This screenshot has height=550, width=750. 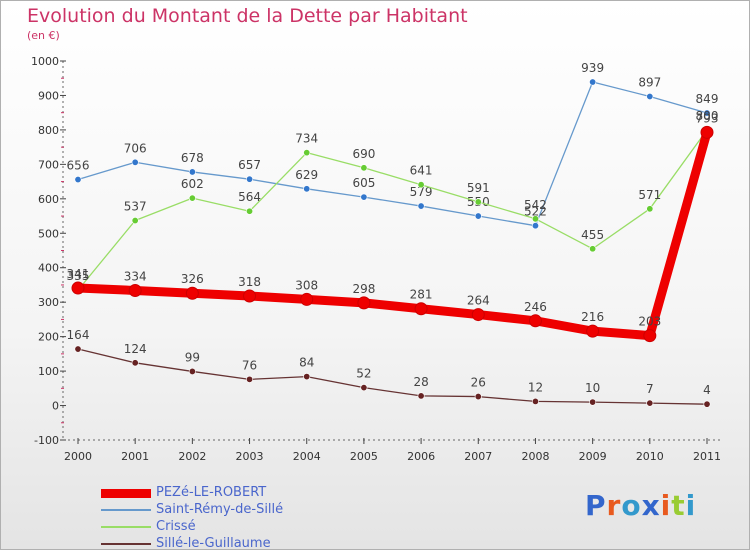 I want to click on proxiti-logo: Proxiti, so click(x=640, y=505).